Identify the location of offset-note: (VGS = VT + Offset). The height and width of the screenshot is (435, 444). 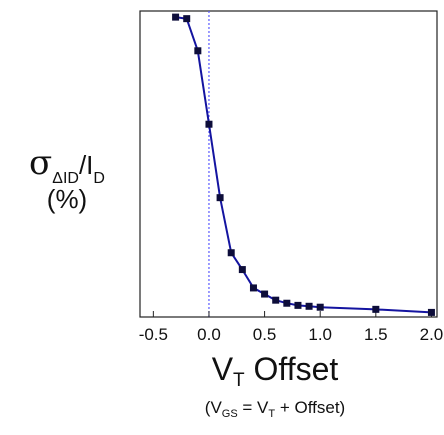
(275, 409).